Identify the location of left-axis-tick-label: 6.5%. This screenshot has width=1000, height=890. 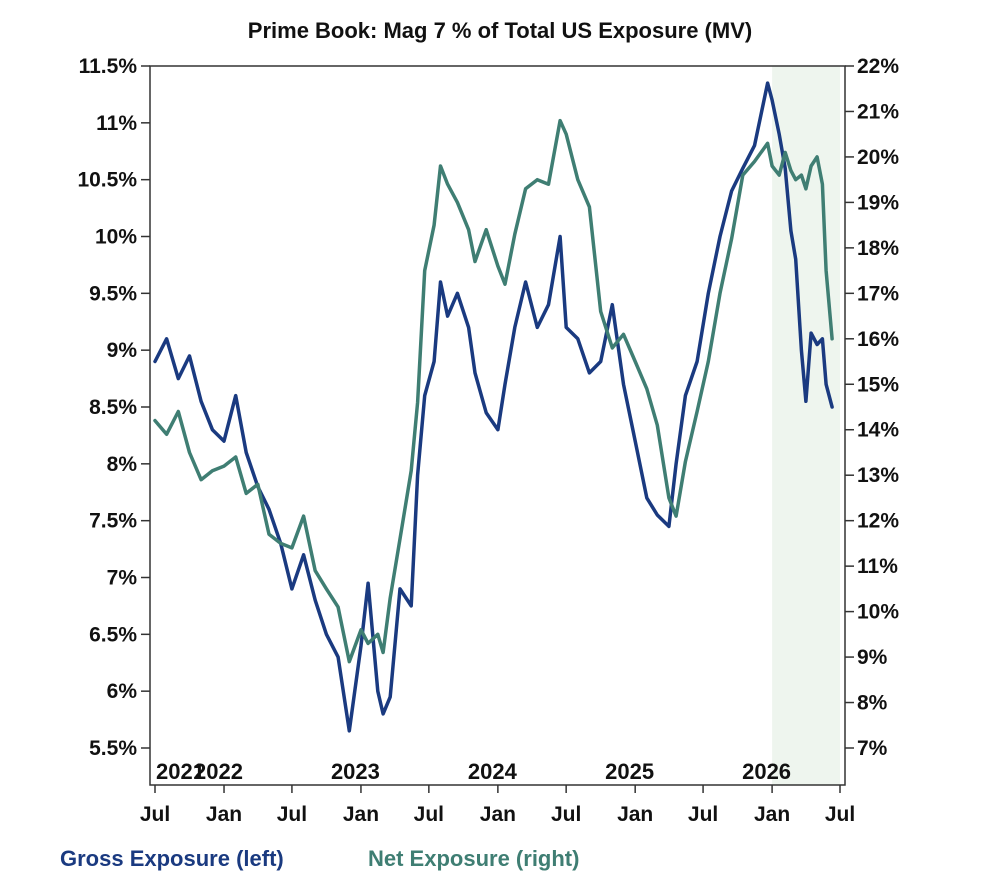
(113, 634).